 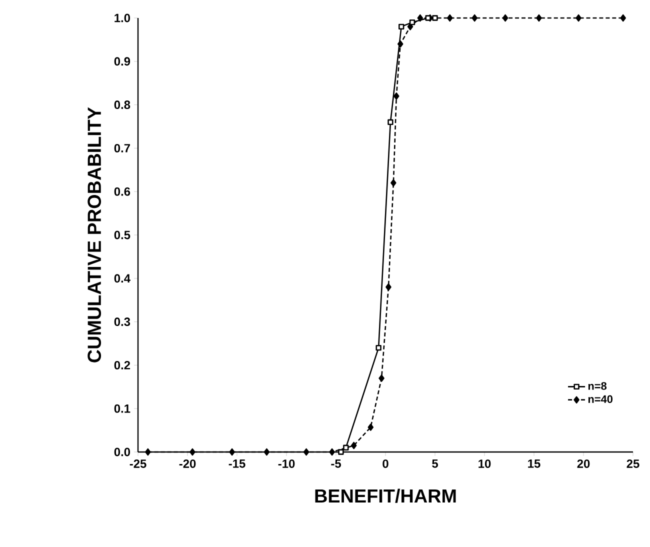 What do you see at coordinates (336, 463) in the screenshot?
I see `x-tick-label: -5` at bounding box center [336, 463].